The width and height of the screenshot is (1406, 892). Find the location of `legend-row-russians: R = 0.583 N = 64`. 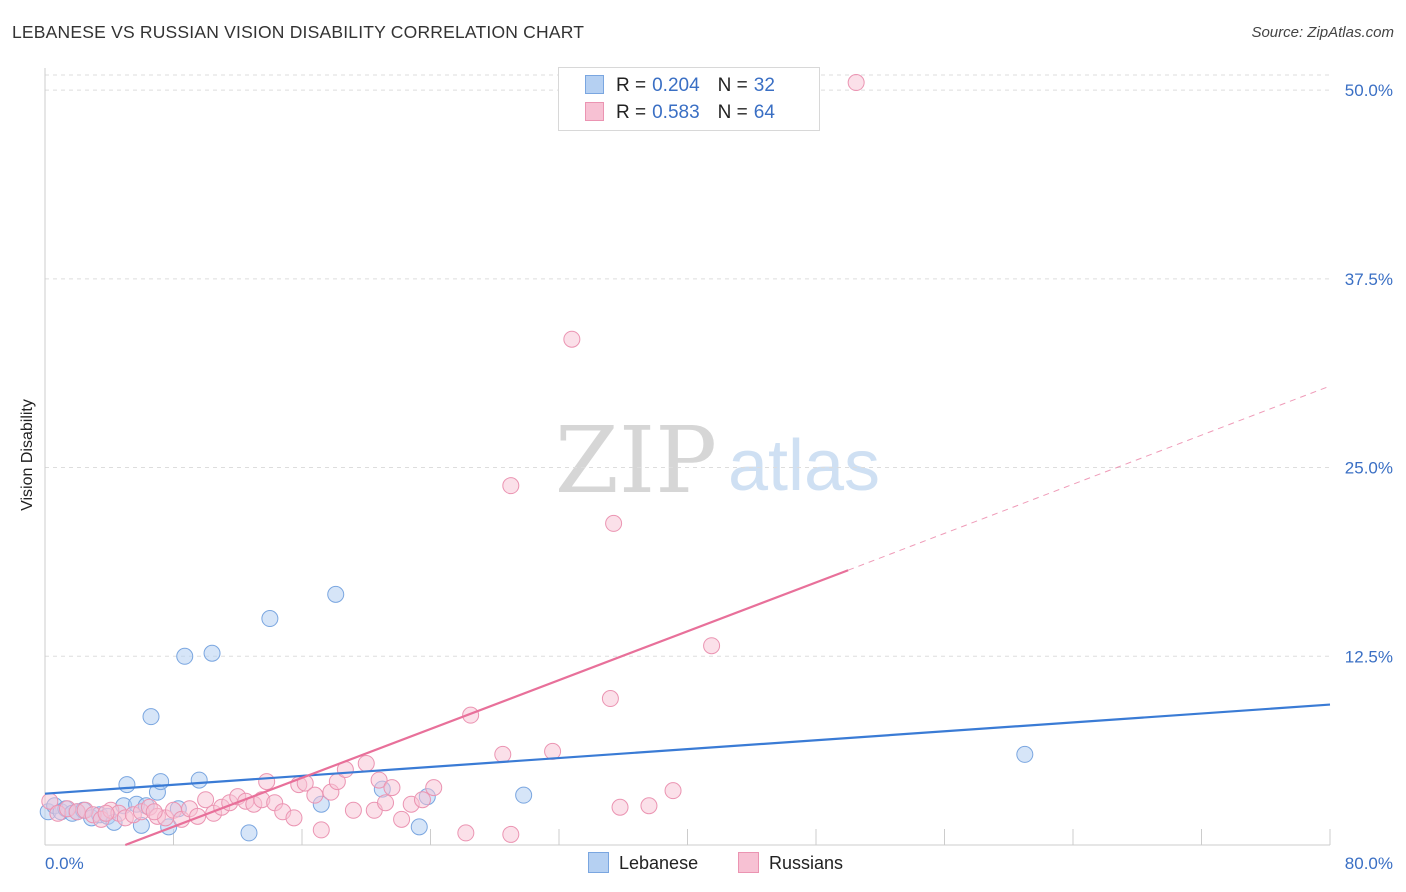

legend-row-russians: R = 0.583 N = 64 is located at coordinates (680, 114).